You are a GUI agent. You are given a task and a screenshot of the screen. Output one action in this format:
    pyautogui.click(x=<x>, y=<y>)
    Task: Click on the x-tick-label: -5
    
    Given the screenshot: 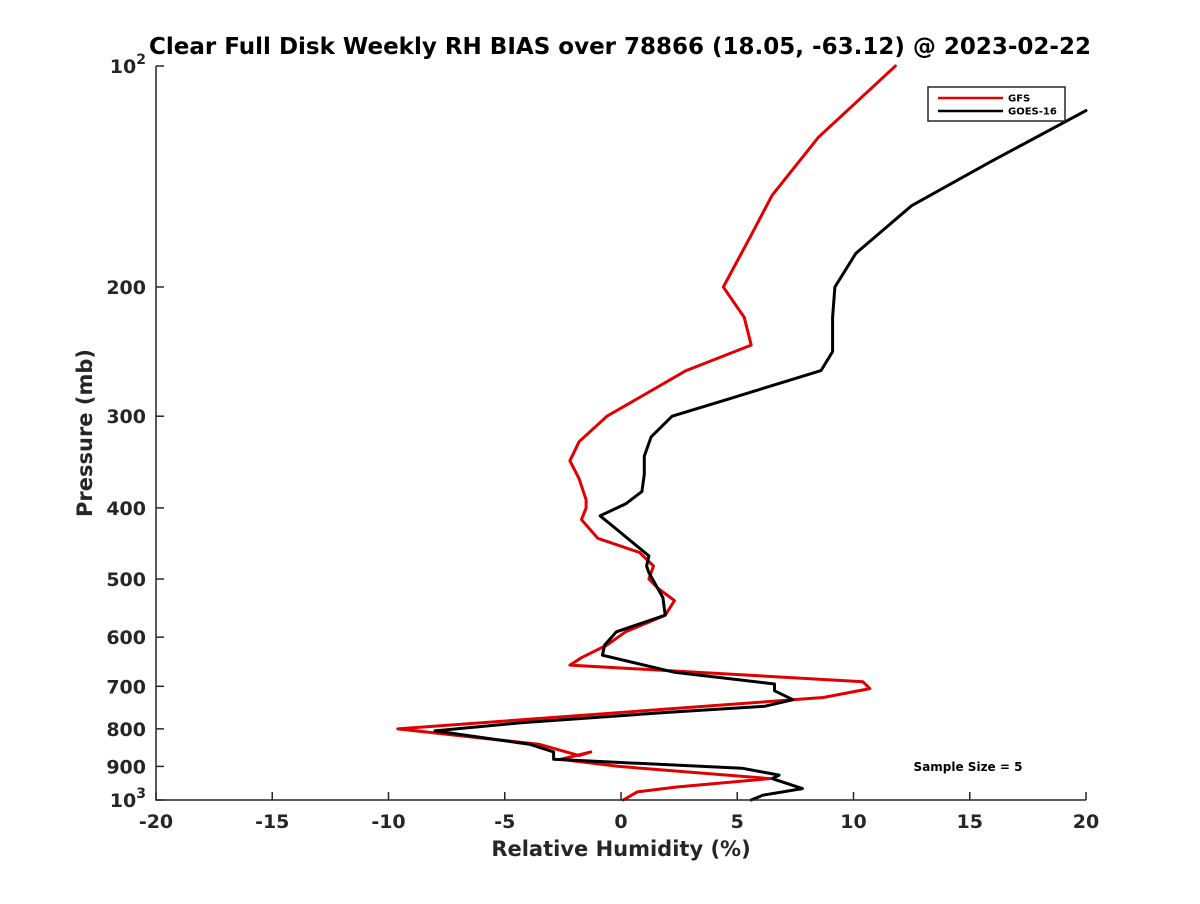 What is the action you would take?
    pyautogui.click(x=504, y=822)
    